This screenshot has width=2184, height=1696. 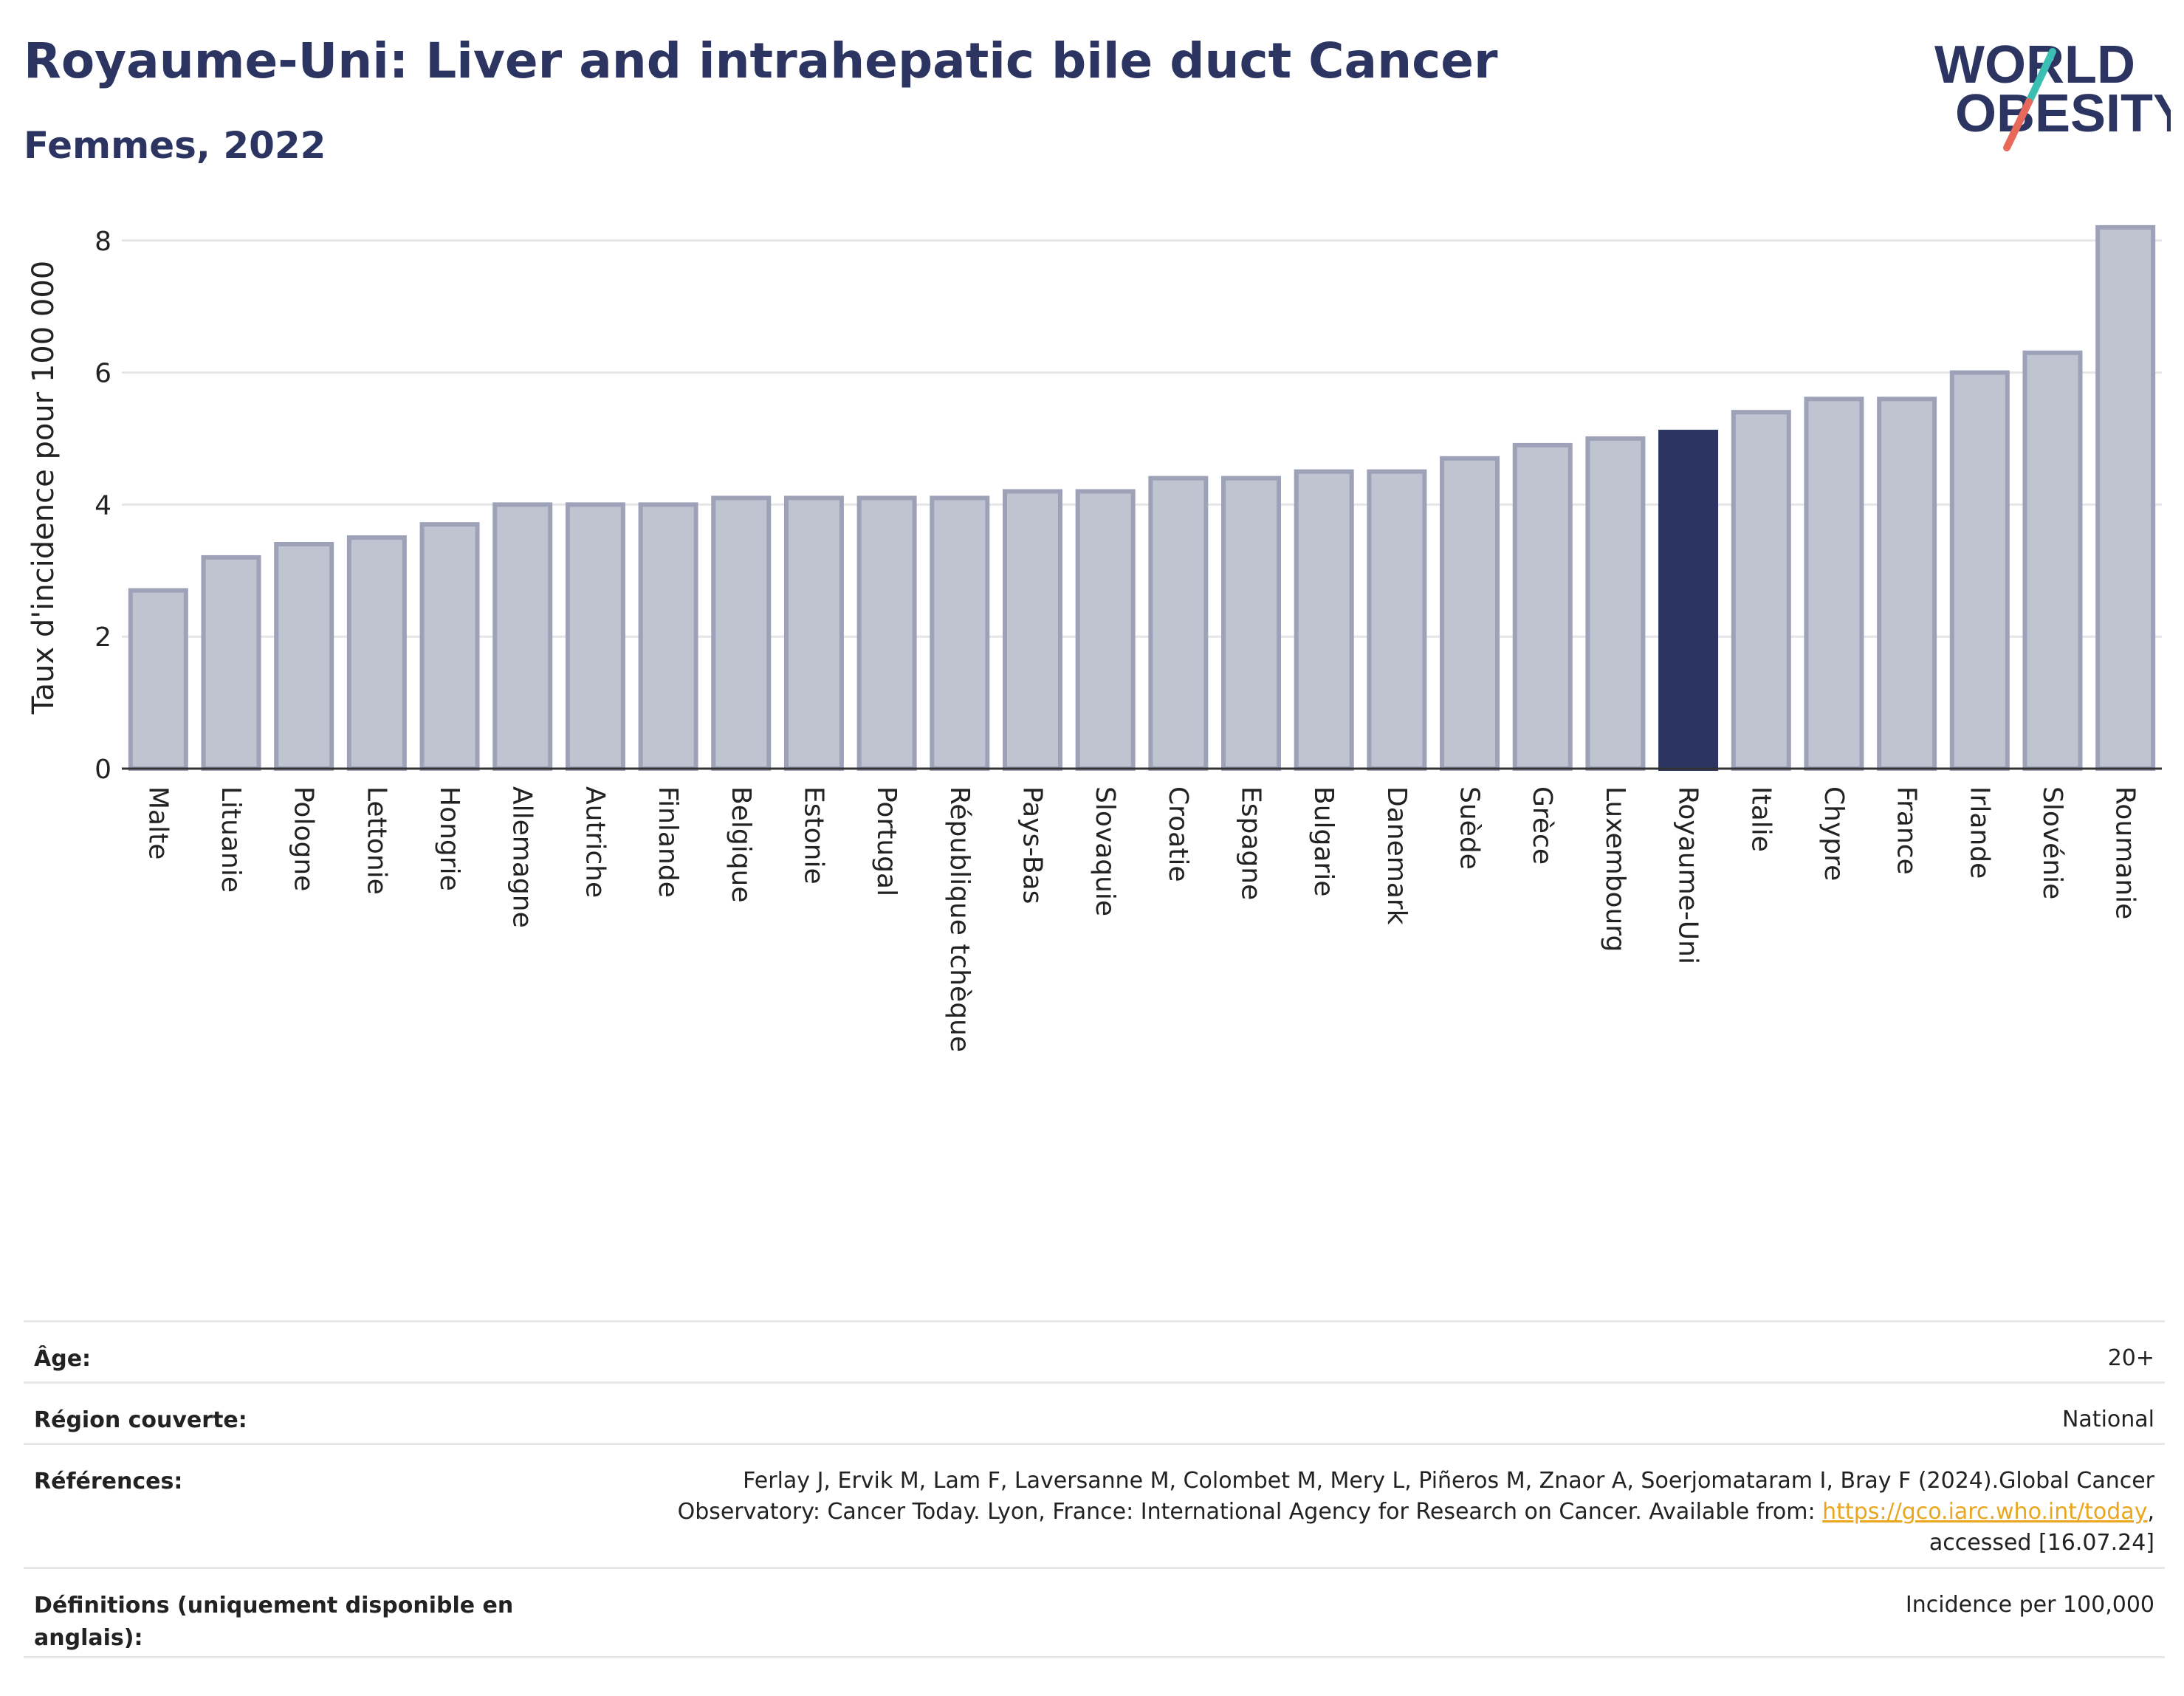 What do you see at coordinates (103, 637) in the screenshot?
I see `y-tick-label: 2` at bounding box center [103, 637].